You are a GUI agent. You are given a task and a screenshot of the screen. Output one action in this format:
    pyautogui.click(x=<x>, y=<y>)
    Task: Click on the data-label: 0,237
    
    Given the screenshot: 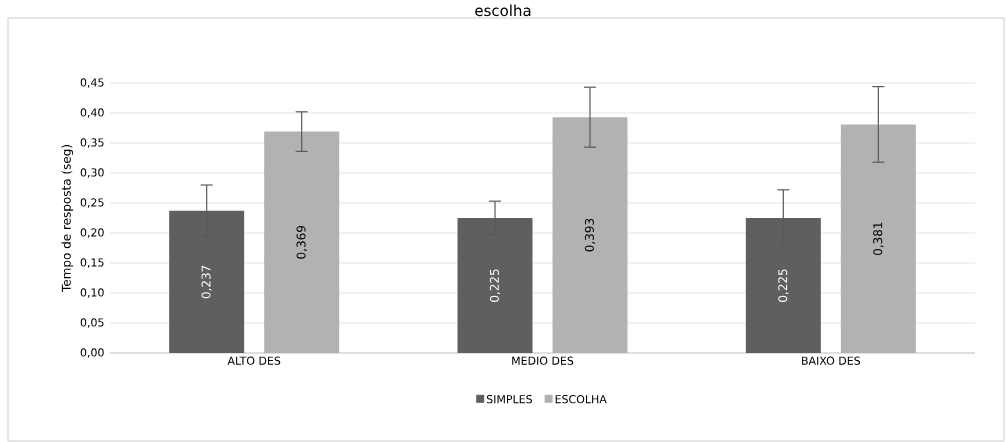 What is the action you would take?
    pyautogui.click(x=206, y=282)
    